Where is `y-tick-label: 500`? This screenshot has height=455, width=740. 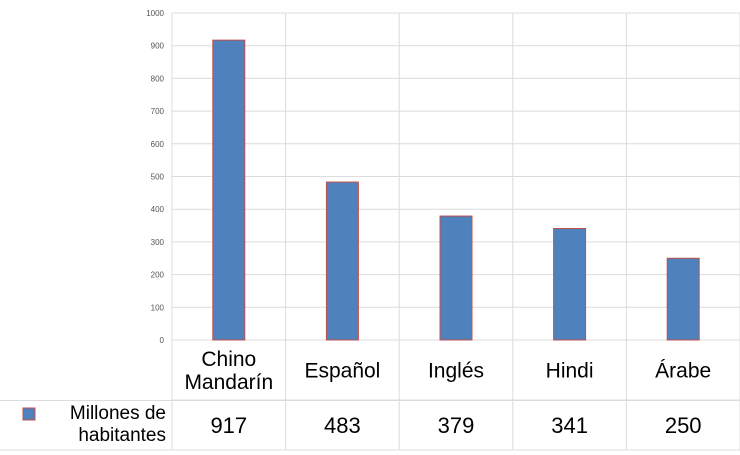 y-tick-label: 500 is located at coordinates (158, 177).